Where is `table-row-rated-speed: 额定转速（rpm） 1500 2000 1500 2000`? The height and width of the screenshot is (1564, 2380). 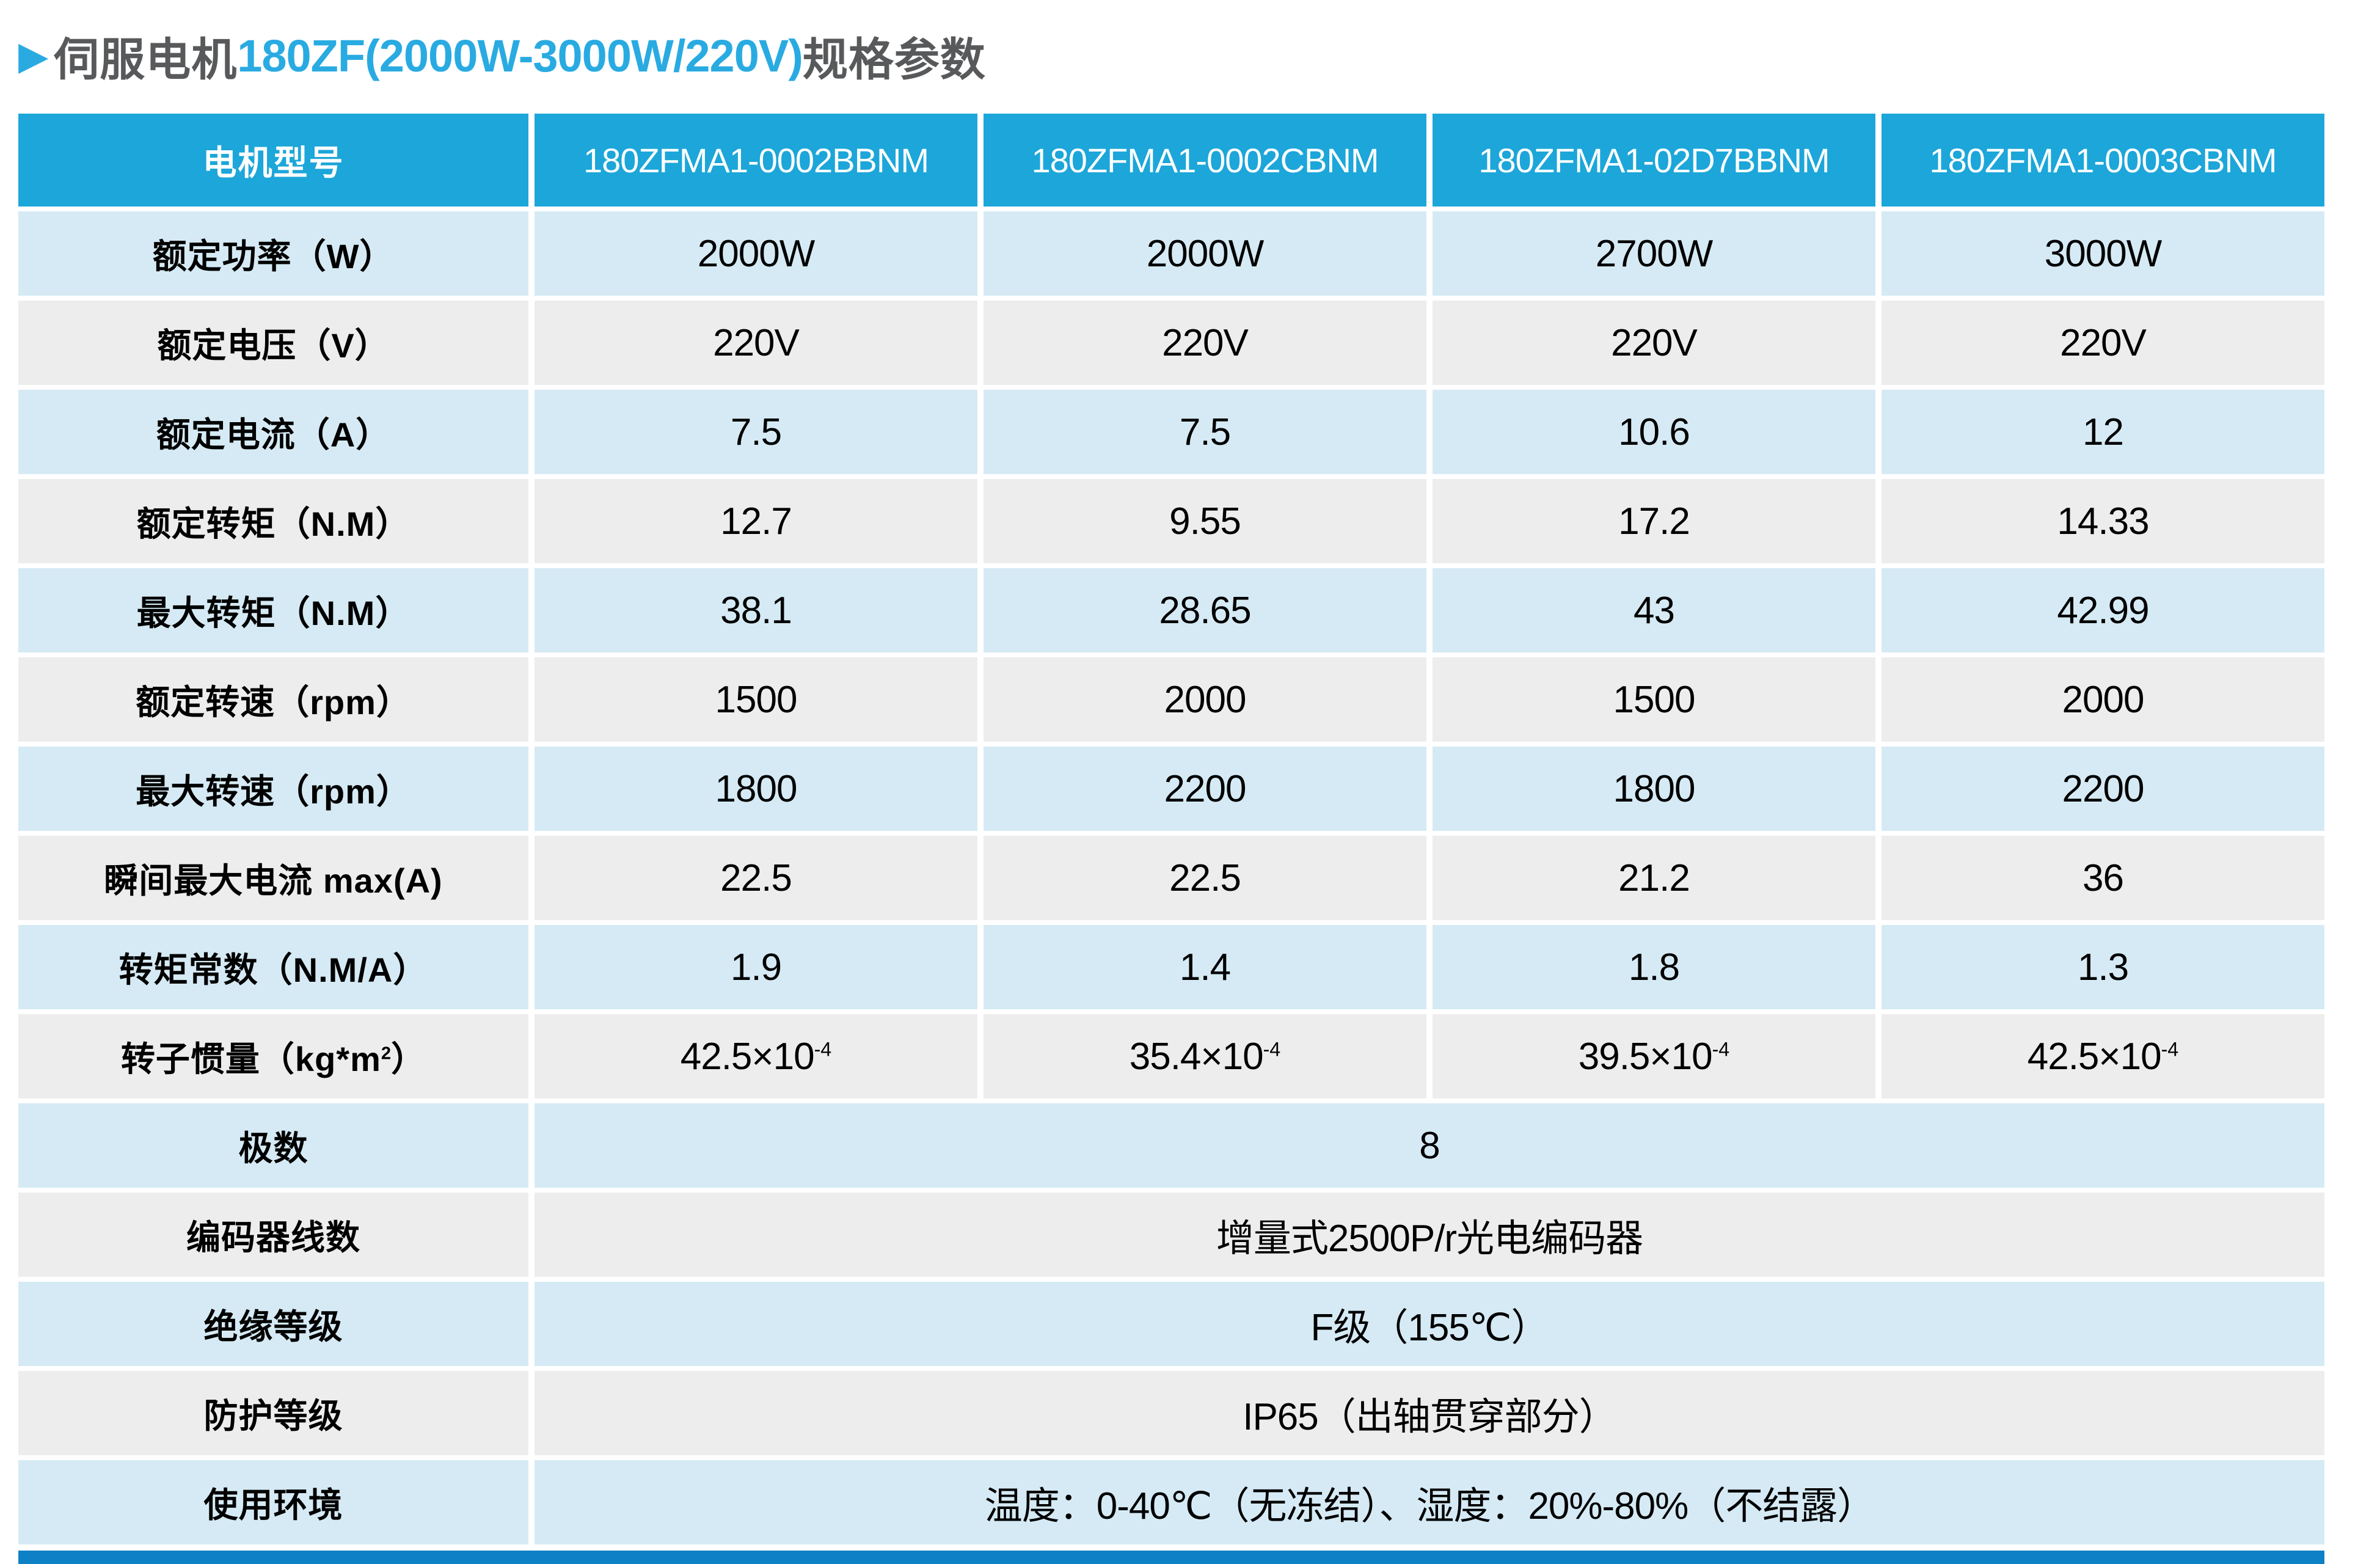
table-row-rated-speed: 额定转速（rpm） 1500 2000 1500 2000 is located at coordinates (1171, 699).